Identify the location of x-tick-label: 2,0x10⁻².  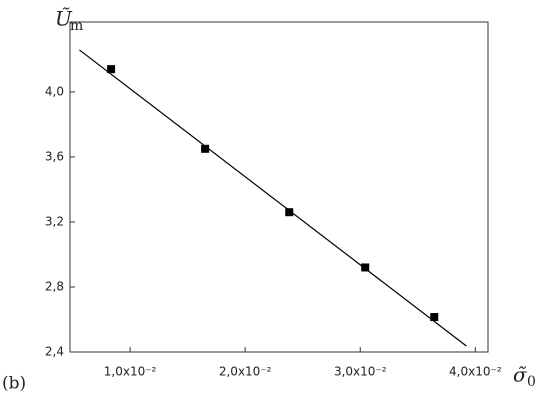
(245, 372).